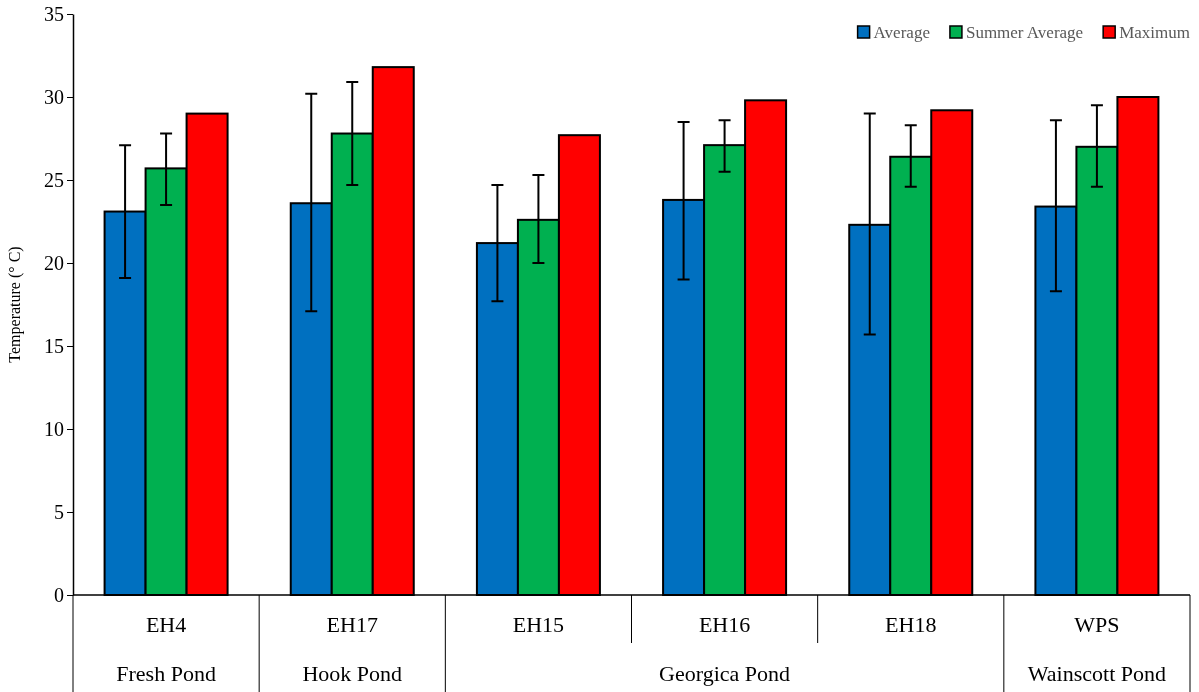 Image resolution: width=1199 pixels, height=692 pixels. I want to click on y-tick-label: 30, so click(54, 96).